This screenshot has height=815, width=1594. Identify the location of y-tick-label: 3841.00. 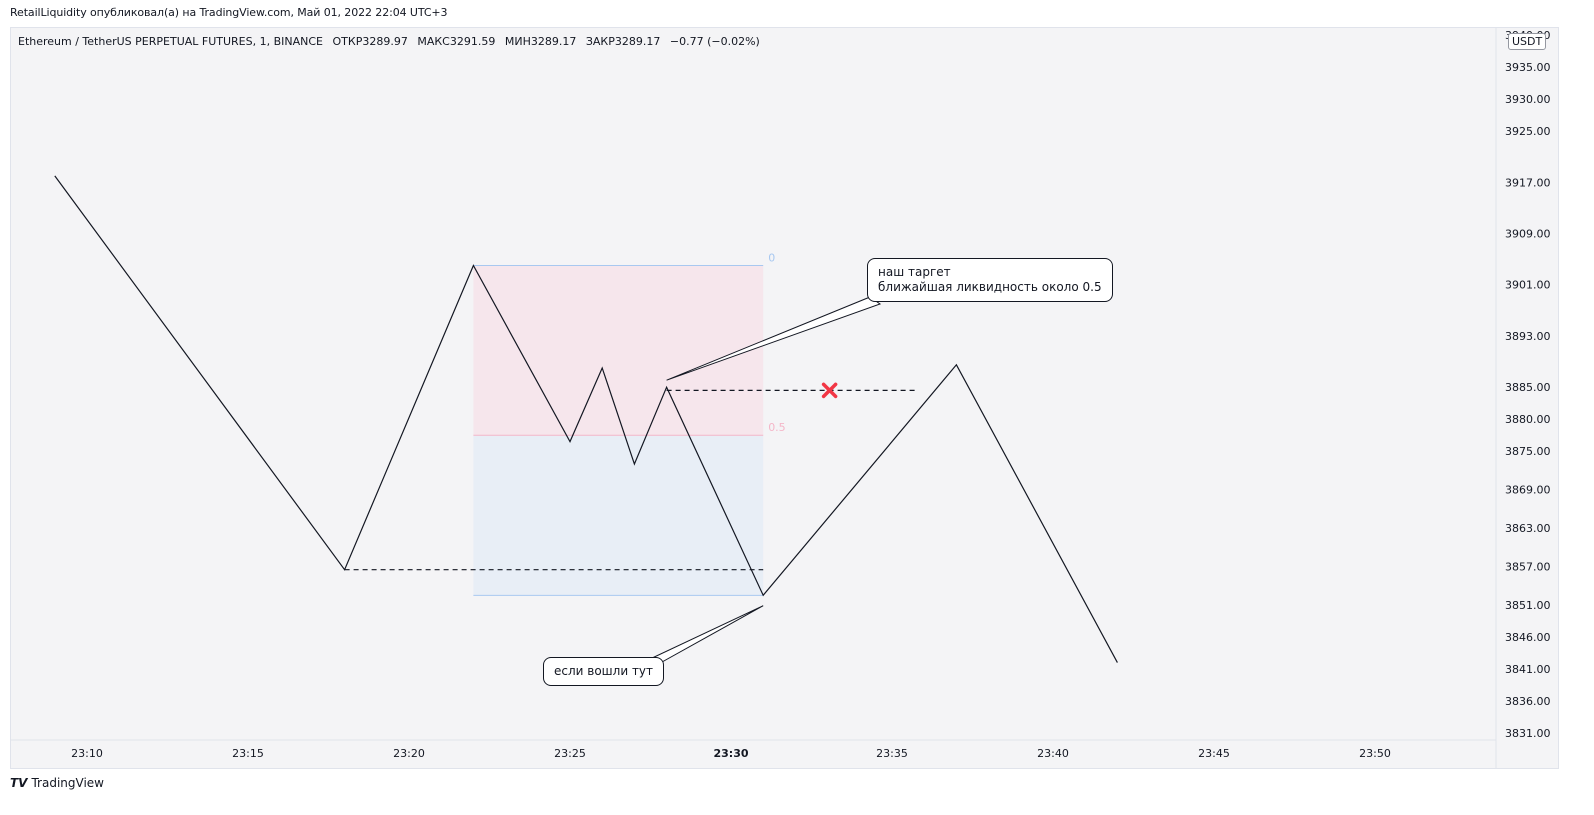
(1528, 669).